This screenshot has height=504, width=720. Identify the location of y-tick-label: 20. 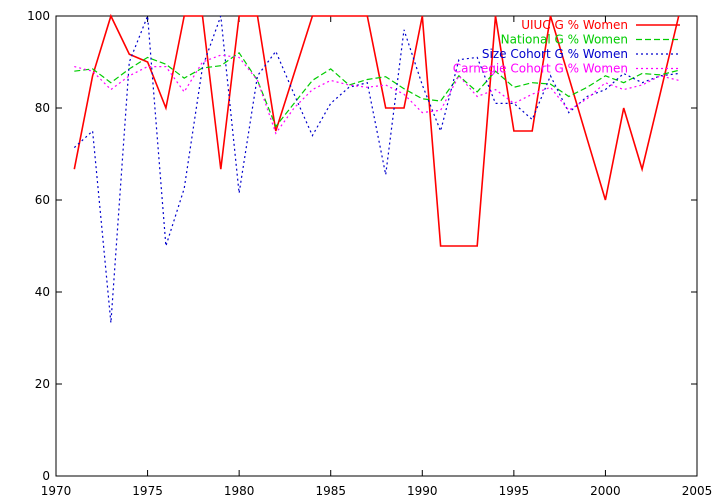
(42, 384).